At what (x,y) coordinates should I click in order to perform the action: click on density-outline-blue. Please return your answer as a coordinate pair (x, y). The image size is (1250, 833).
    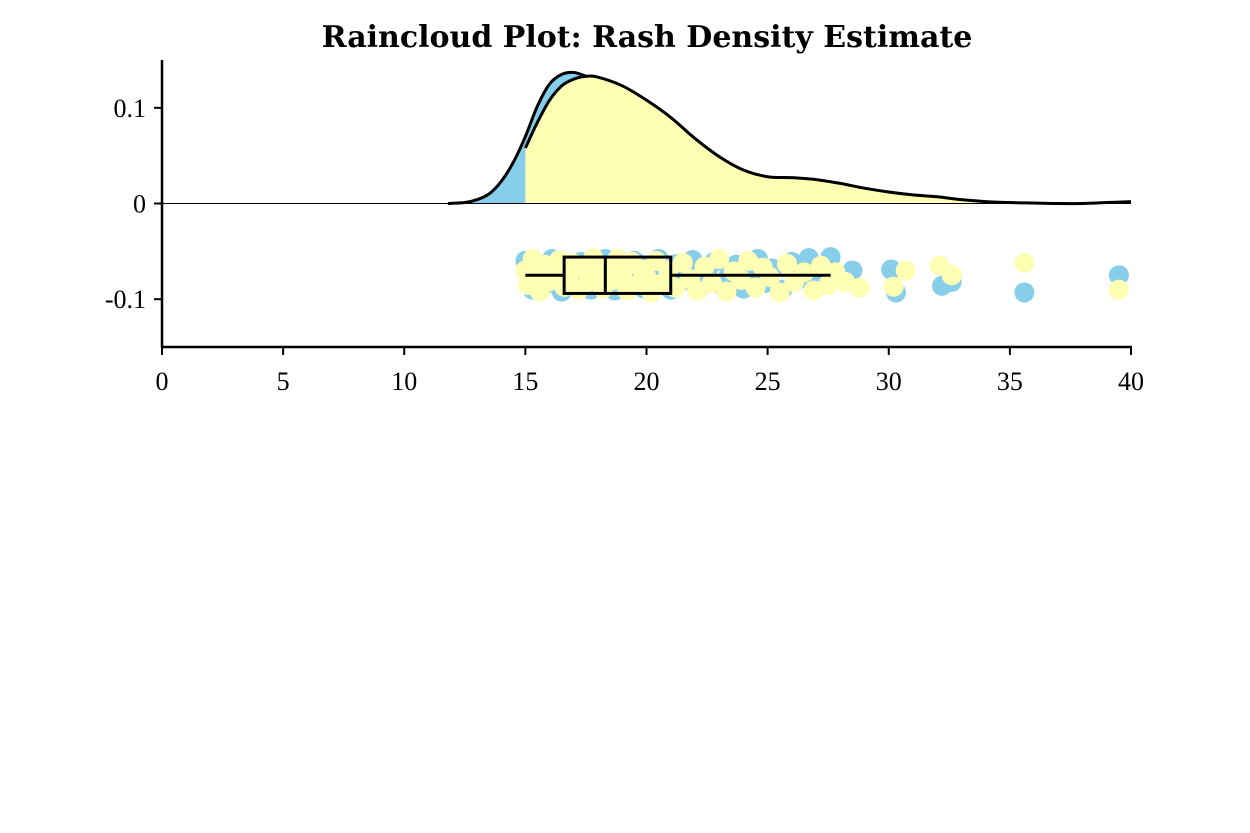
    Looking at the image, I should click on (517, 137).